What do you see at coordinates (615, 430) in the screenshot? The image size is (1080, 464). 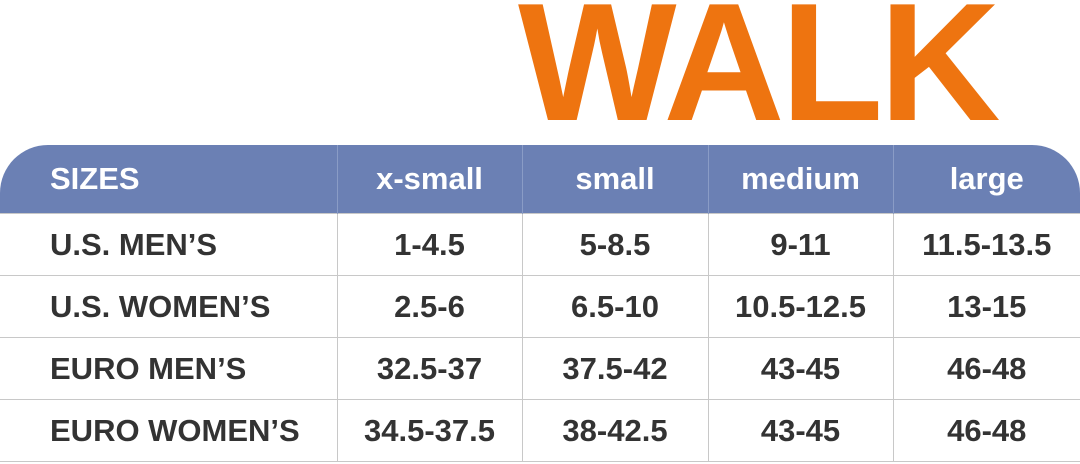 I see `size-cell: 38-42.5` at bounding box center [615, 430].